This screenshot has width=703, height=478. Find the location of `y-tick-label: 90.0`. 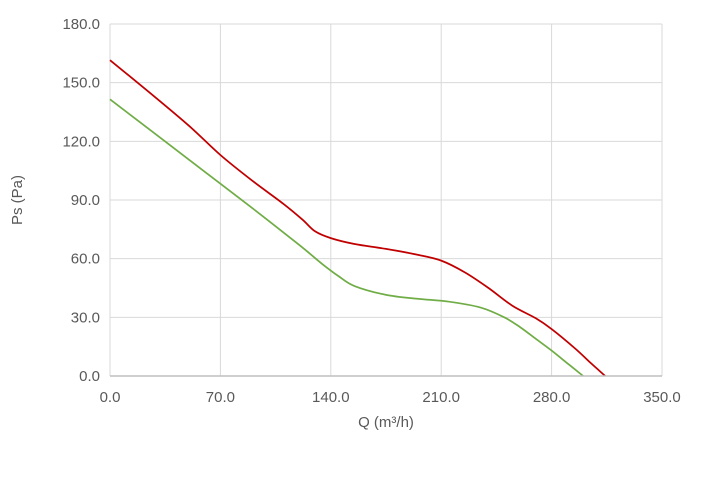

y-tick-label: 90.0 is located at coordinates (85, 200).